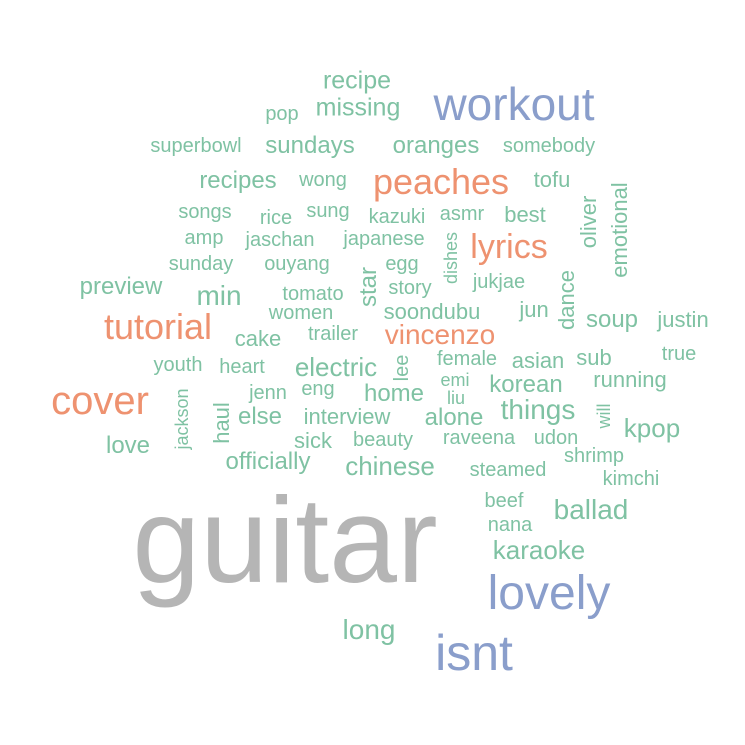 The width and height of the screenshot is (745, 745). What do you see at coordinates (591, 509) in the screenshot?
I see `word-ballad: ballad` at bounding box center [591, 509].